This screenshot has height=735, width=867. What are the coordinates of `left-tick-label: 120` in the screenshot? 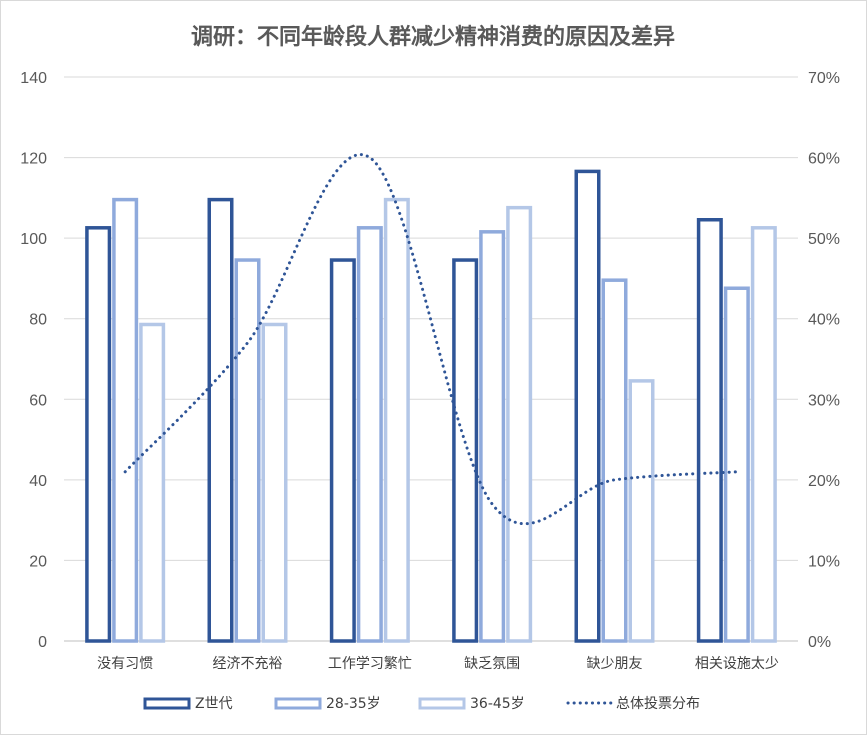 It's located at (33, 159).